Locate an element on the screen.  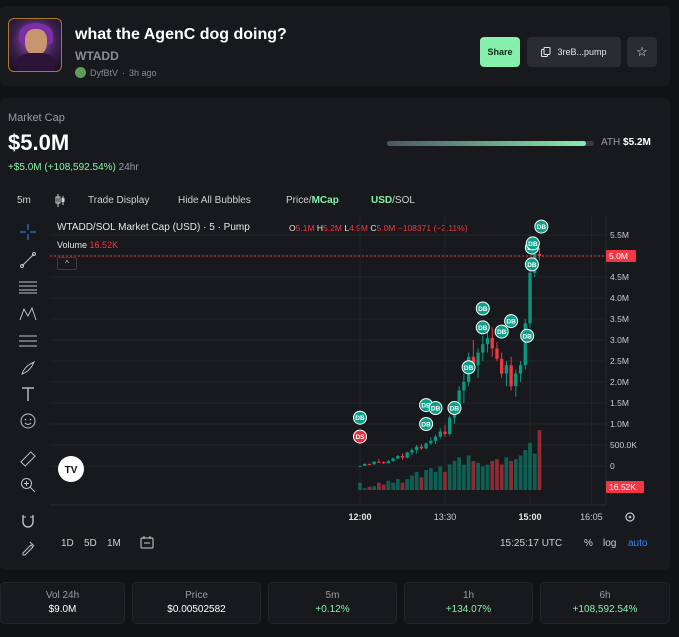
stat-5m: 5m +0.12% is located at coordinates (332, 603).